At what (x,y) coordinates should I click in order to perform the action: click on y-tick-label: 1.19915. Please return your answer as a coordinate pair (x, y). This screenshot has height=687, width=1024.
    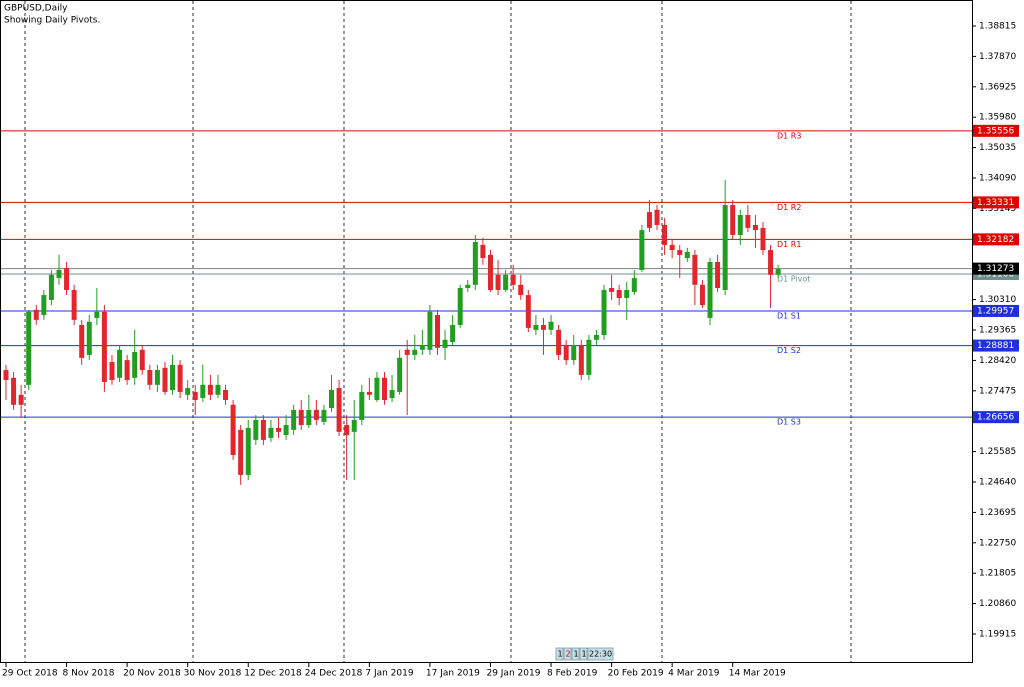
    Looking at the image, I should click on (997, 635).